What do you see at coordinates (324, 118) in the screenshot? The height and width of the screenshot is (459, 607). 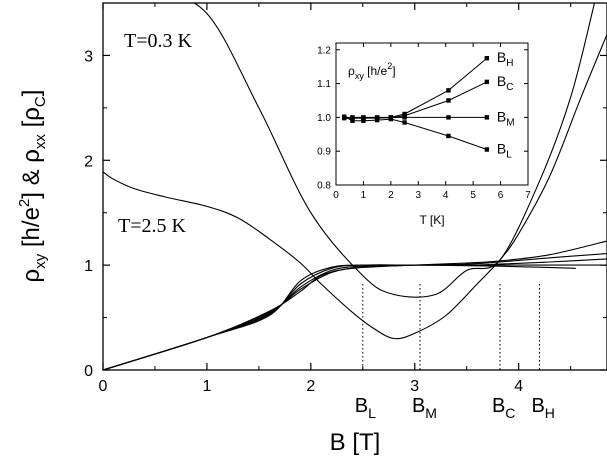 I see `inset-y-tick-label-2: 1.0` at bounding box center [324, 118].